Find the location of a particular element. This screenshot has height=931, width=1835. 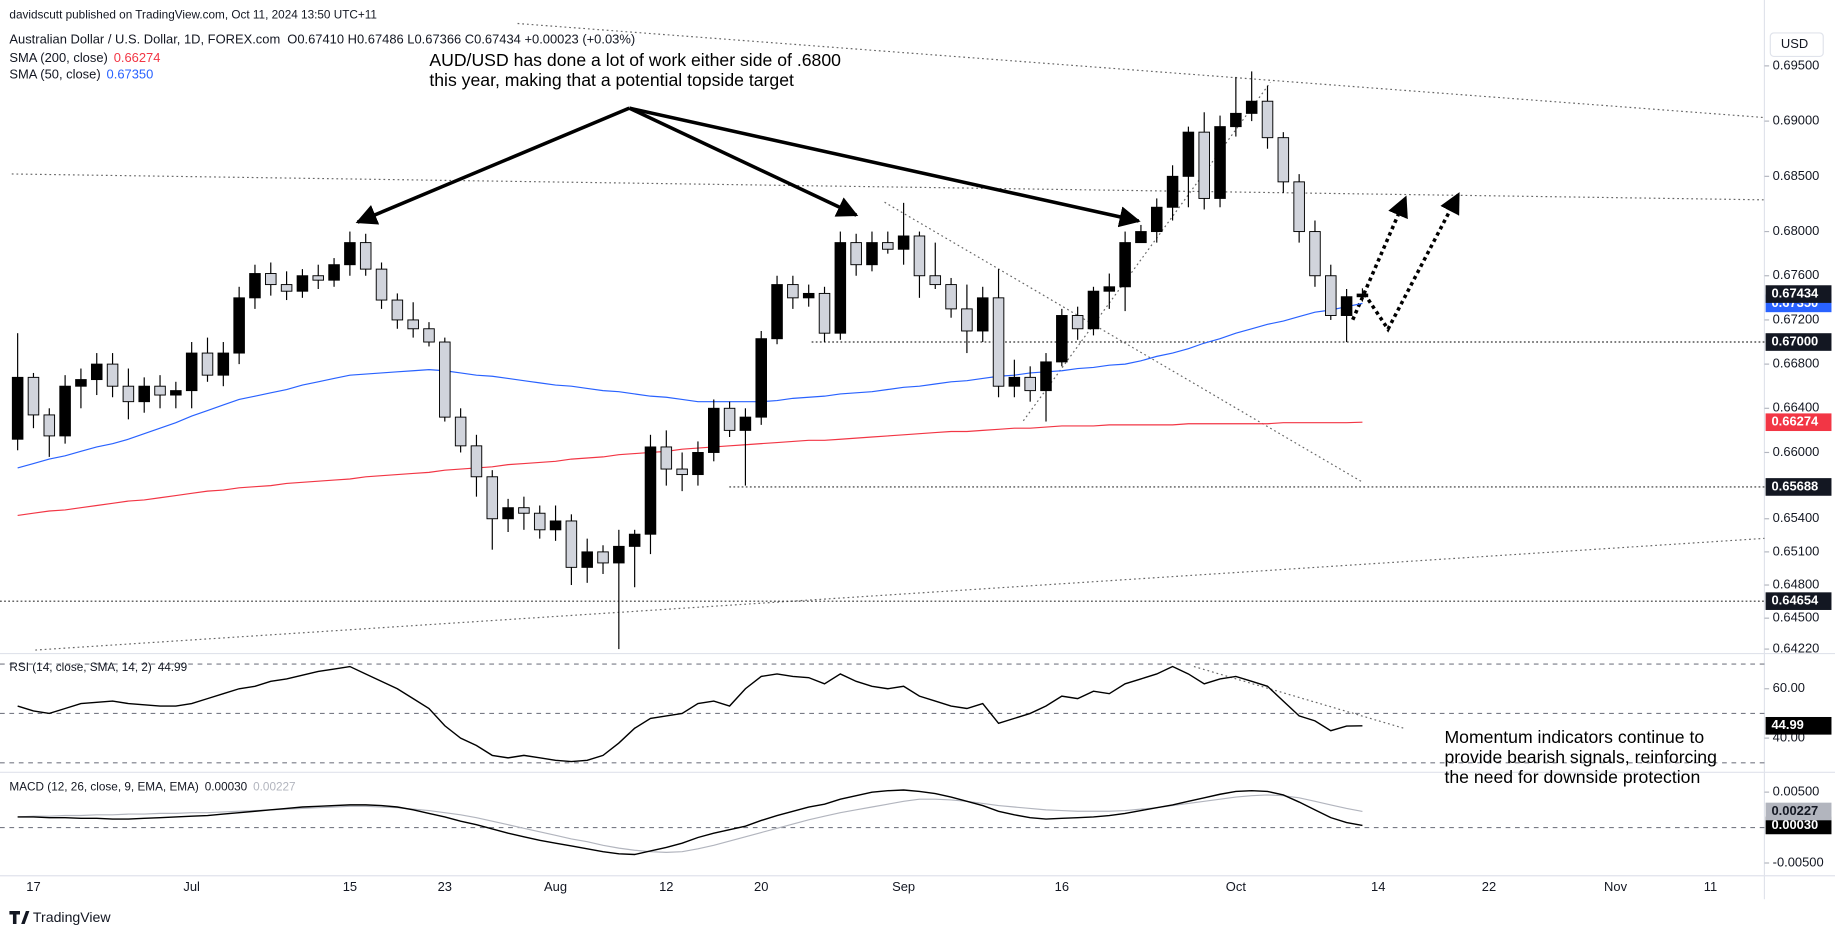

sma-marker-label: 0.66274 is located at coordinates (1795, 421).